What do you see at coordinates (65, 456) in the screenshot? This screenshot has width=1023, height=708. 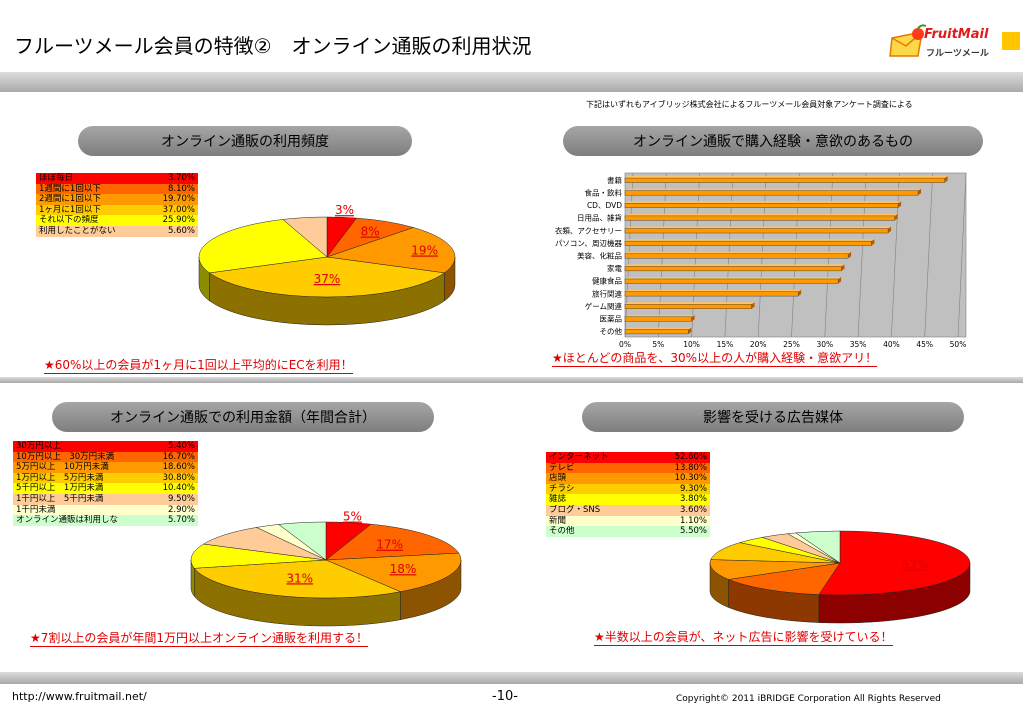 I see `legend-label: 10万円以上 30万円未満` at bounding box center [65, 456].